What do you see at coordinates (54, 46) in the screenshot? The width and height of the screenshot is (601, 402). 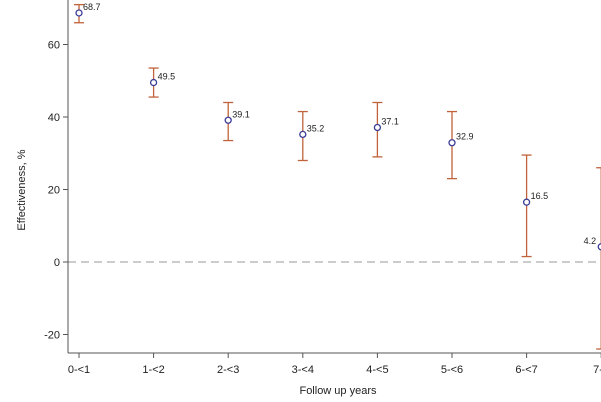 I see `y-tick-label: 60` at bounding box center [54, 46].